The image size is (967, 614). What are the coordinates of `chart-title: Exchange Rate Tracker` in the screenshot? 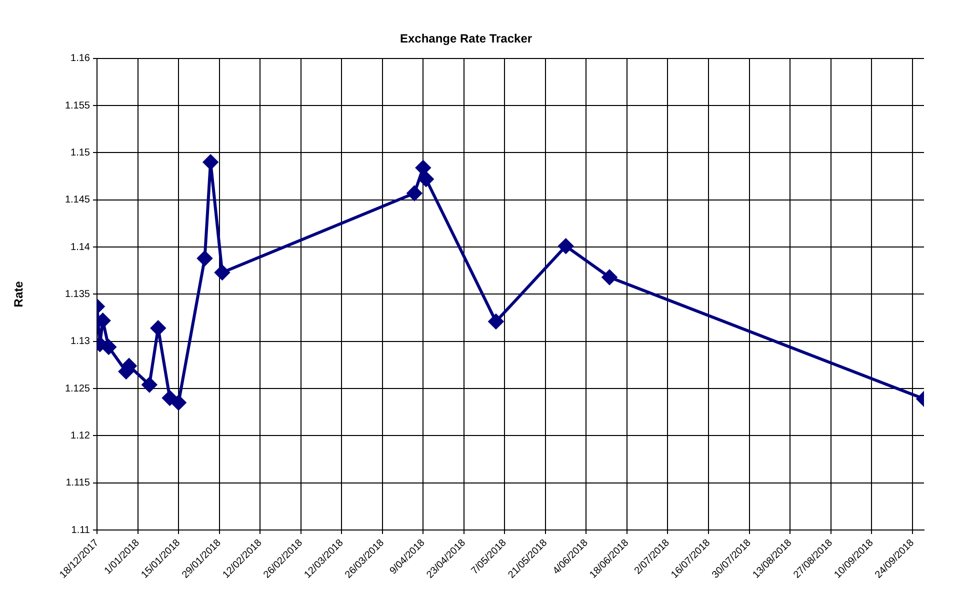 It's located at (466, 39).